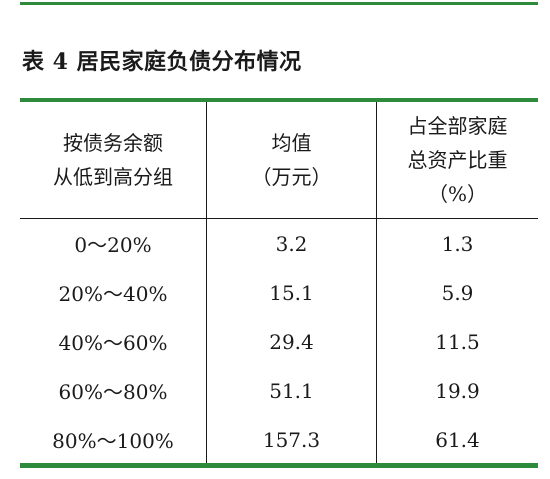  What do you see at coordinates (113, 343) in the screenshot?
I see `table-row-group-cell: 40%～60%` at bounding box center [113, 343].